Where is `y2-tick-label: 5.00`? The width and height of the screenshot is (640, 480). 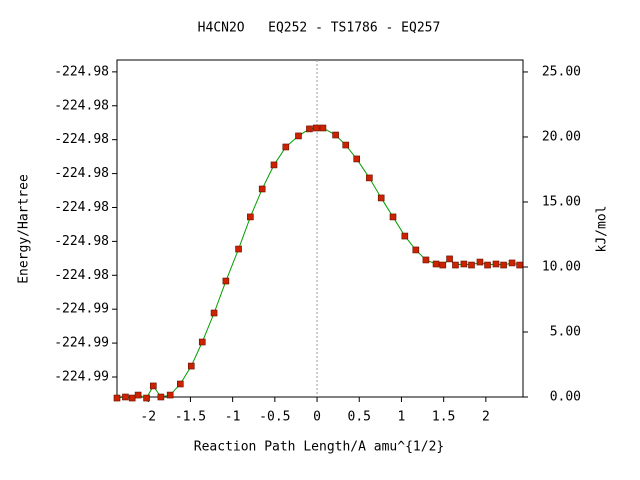 y2-tick-label: 5.00 is located at coordinates (565, 331).